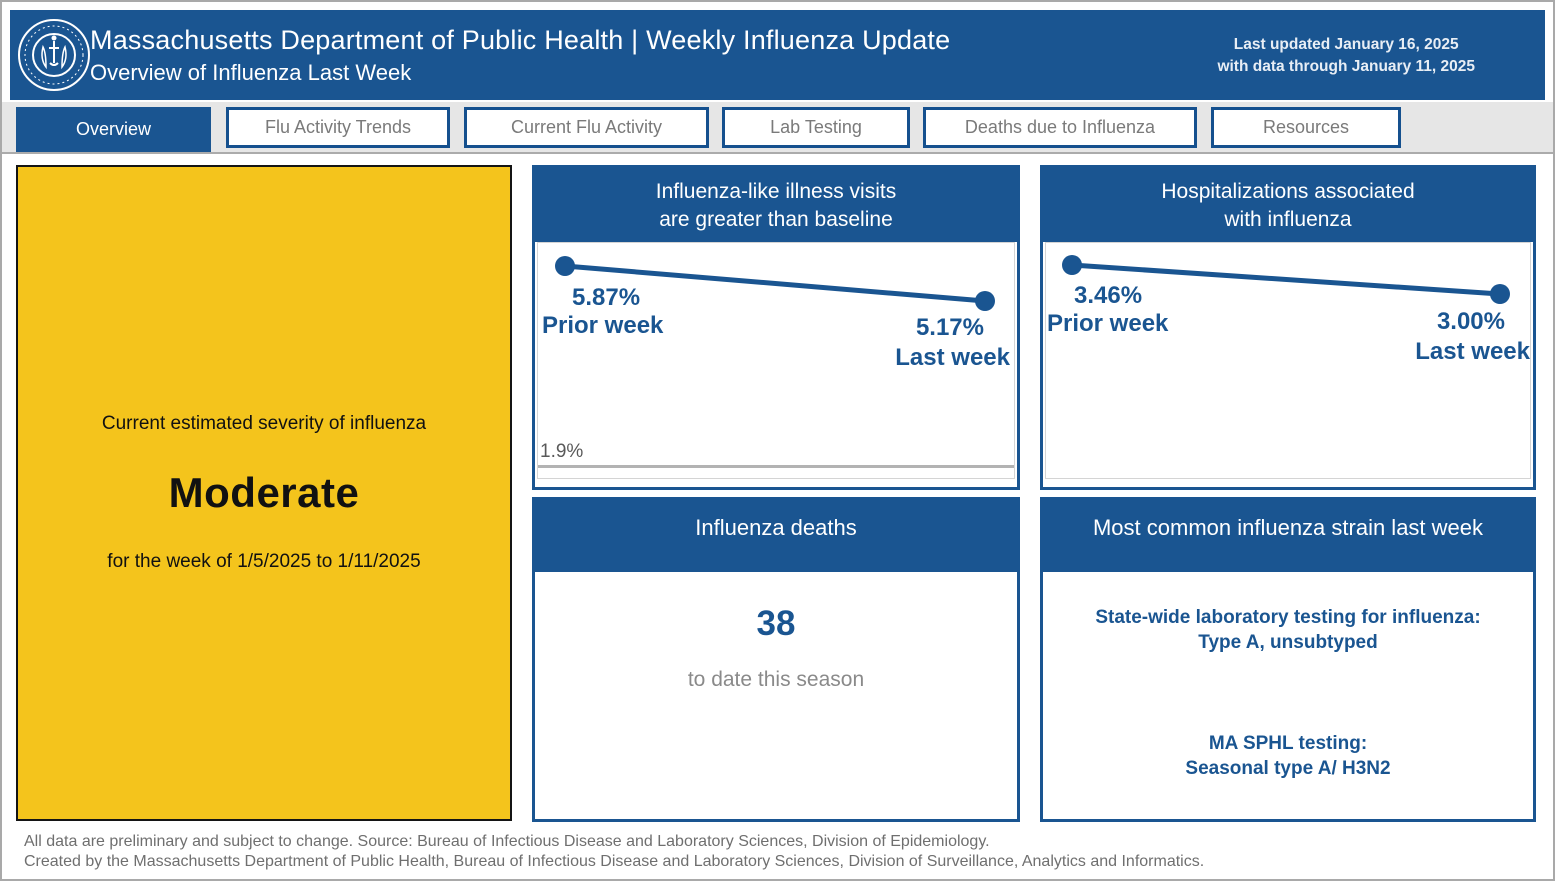  I want to click on deaths-count-value: 38, so click(776, 623).